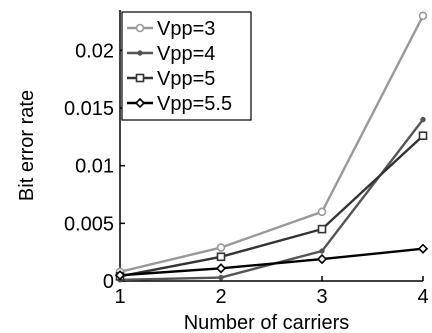 The width and height of the screenshot is (432, 333). I want to click on legend-label: Vpp=5, so click(186, 79).